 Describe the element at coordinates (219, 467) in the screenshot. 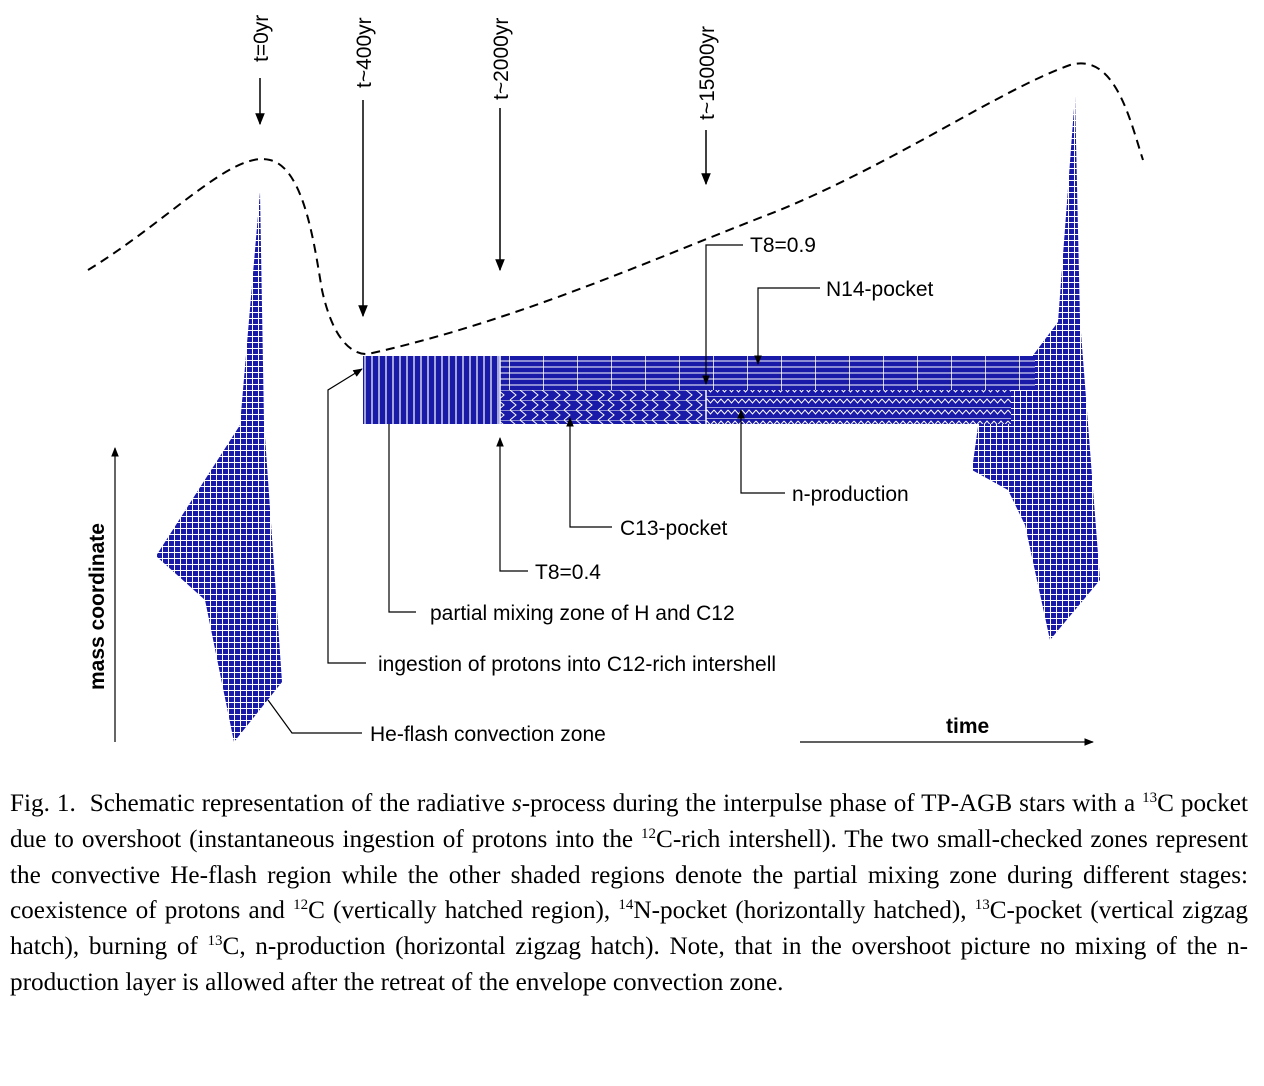

I see `he-flash-zone-left` at that location.